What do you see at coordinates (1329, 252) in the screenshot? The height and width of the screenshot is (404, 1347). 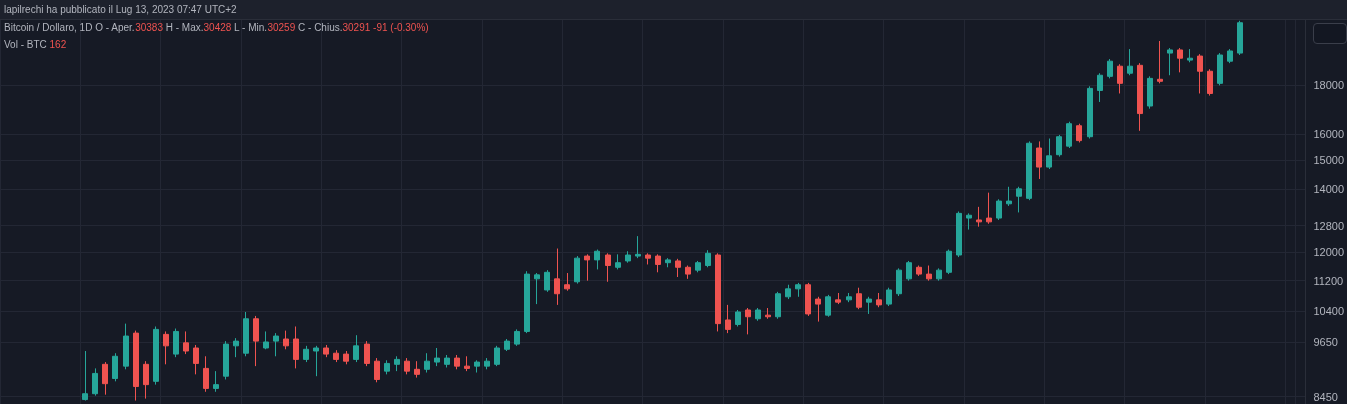 I see `y-tick-label: 12000` at bounding box center [1329, 252].